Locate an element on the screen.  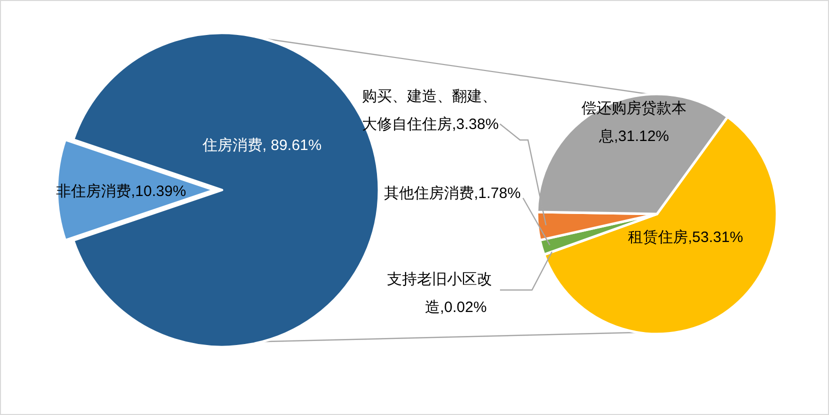
slice-label: 其他住房消费,1.78% is located at coordinates (452, 193).